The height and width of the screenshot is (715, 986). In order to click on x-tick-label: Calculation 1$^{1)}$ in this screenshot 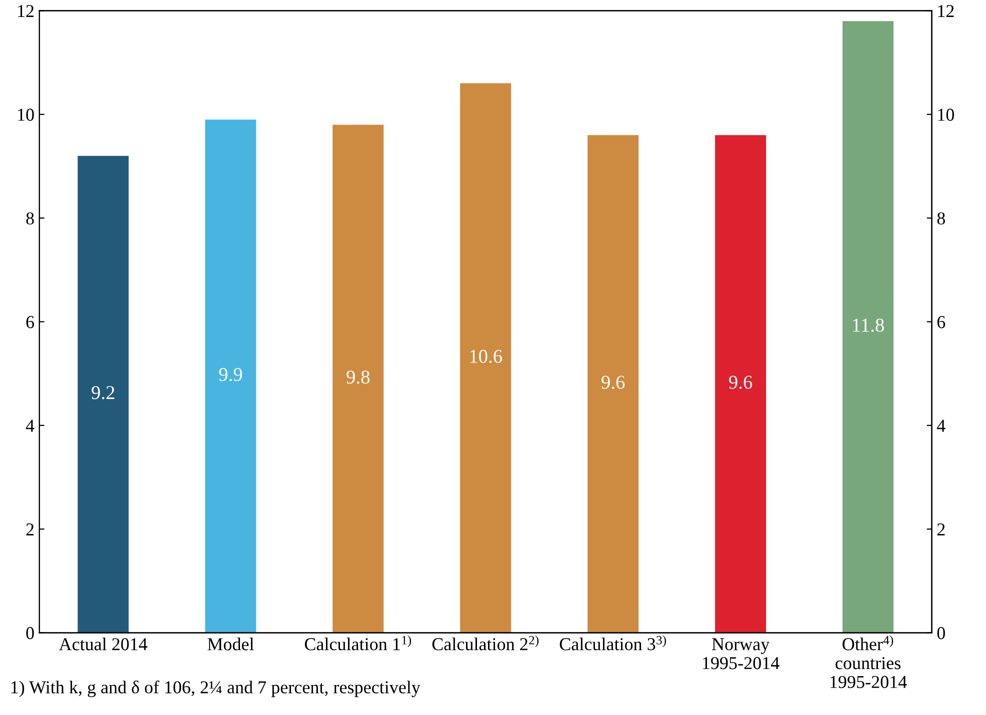, I will do `click(358, 643)`.